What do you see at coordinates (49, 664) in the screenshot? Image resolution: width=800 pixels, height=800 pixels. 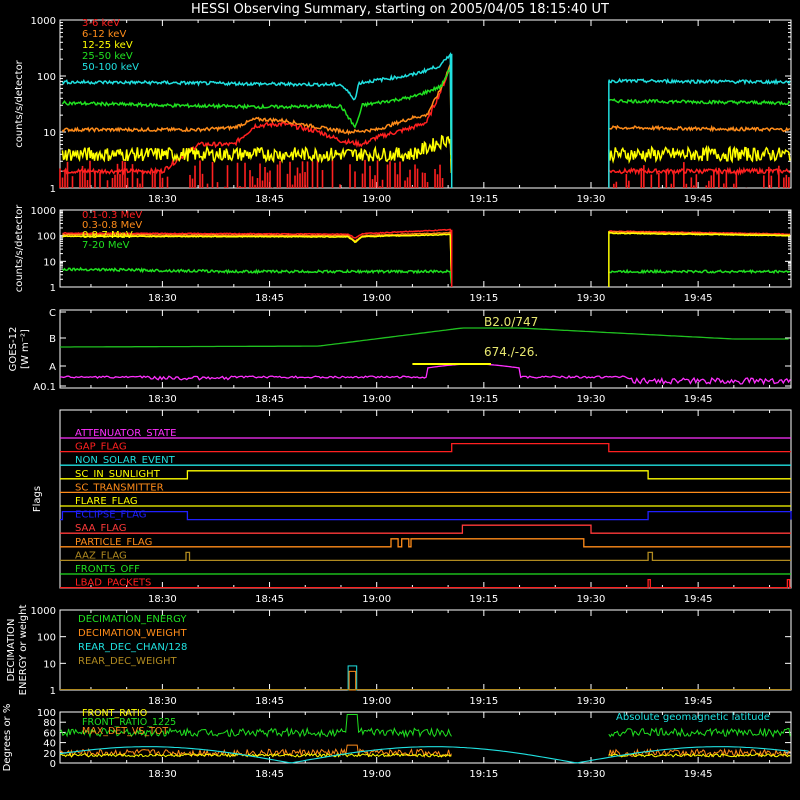 I see `decim-ytick-label: 10` at bounding box center [49, 664].